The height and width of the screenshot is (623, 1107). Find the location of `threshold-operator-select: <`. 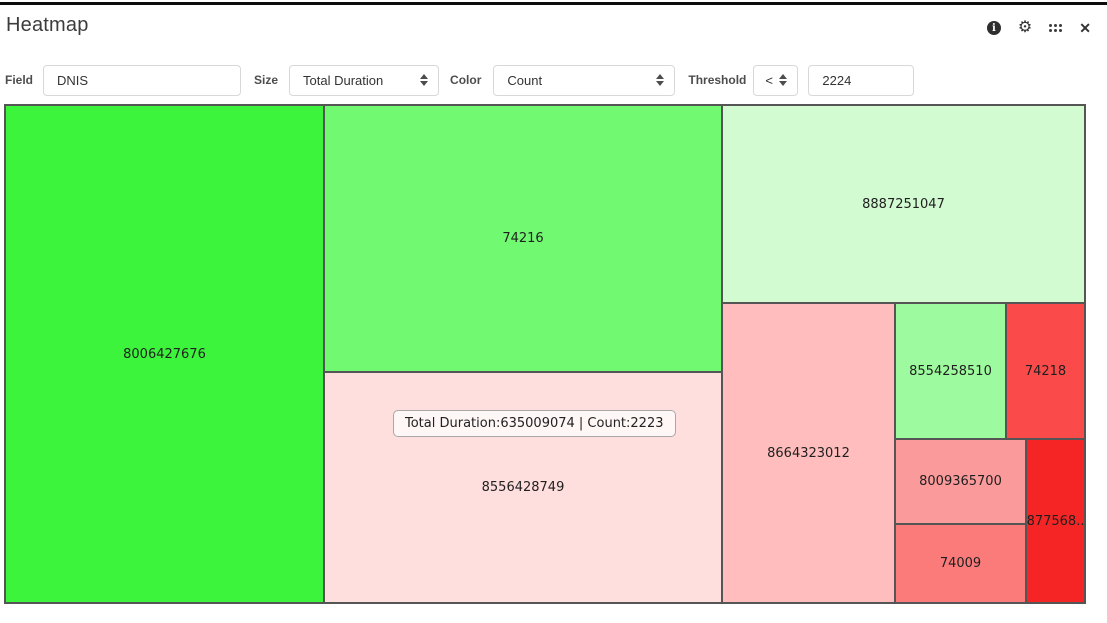

threshold-operator-select: < is located at coordinates (776, 80).